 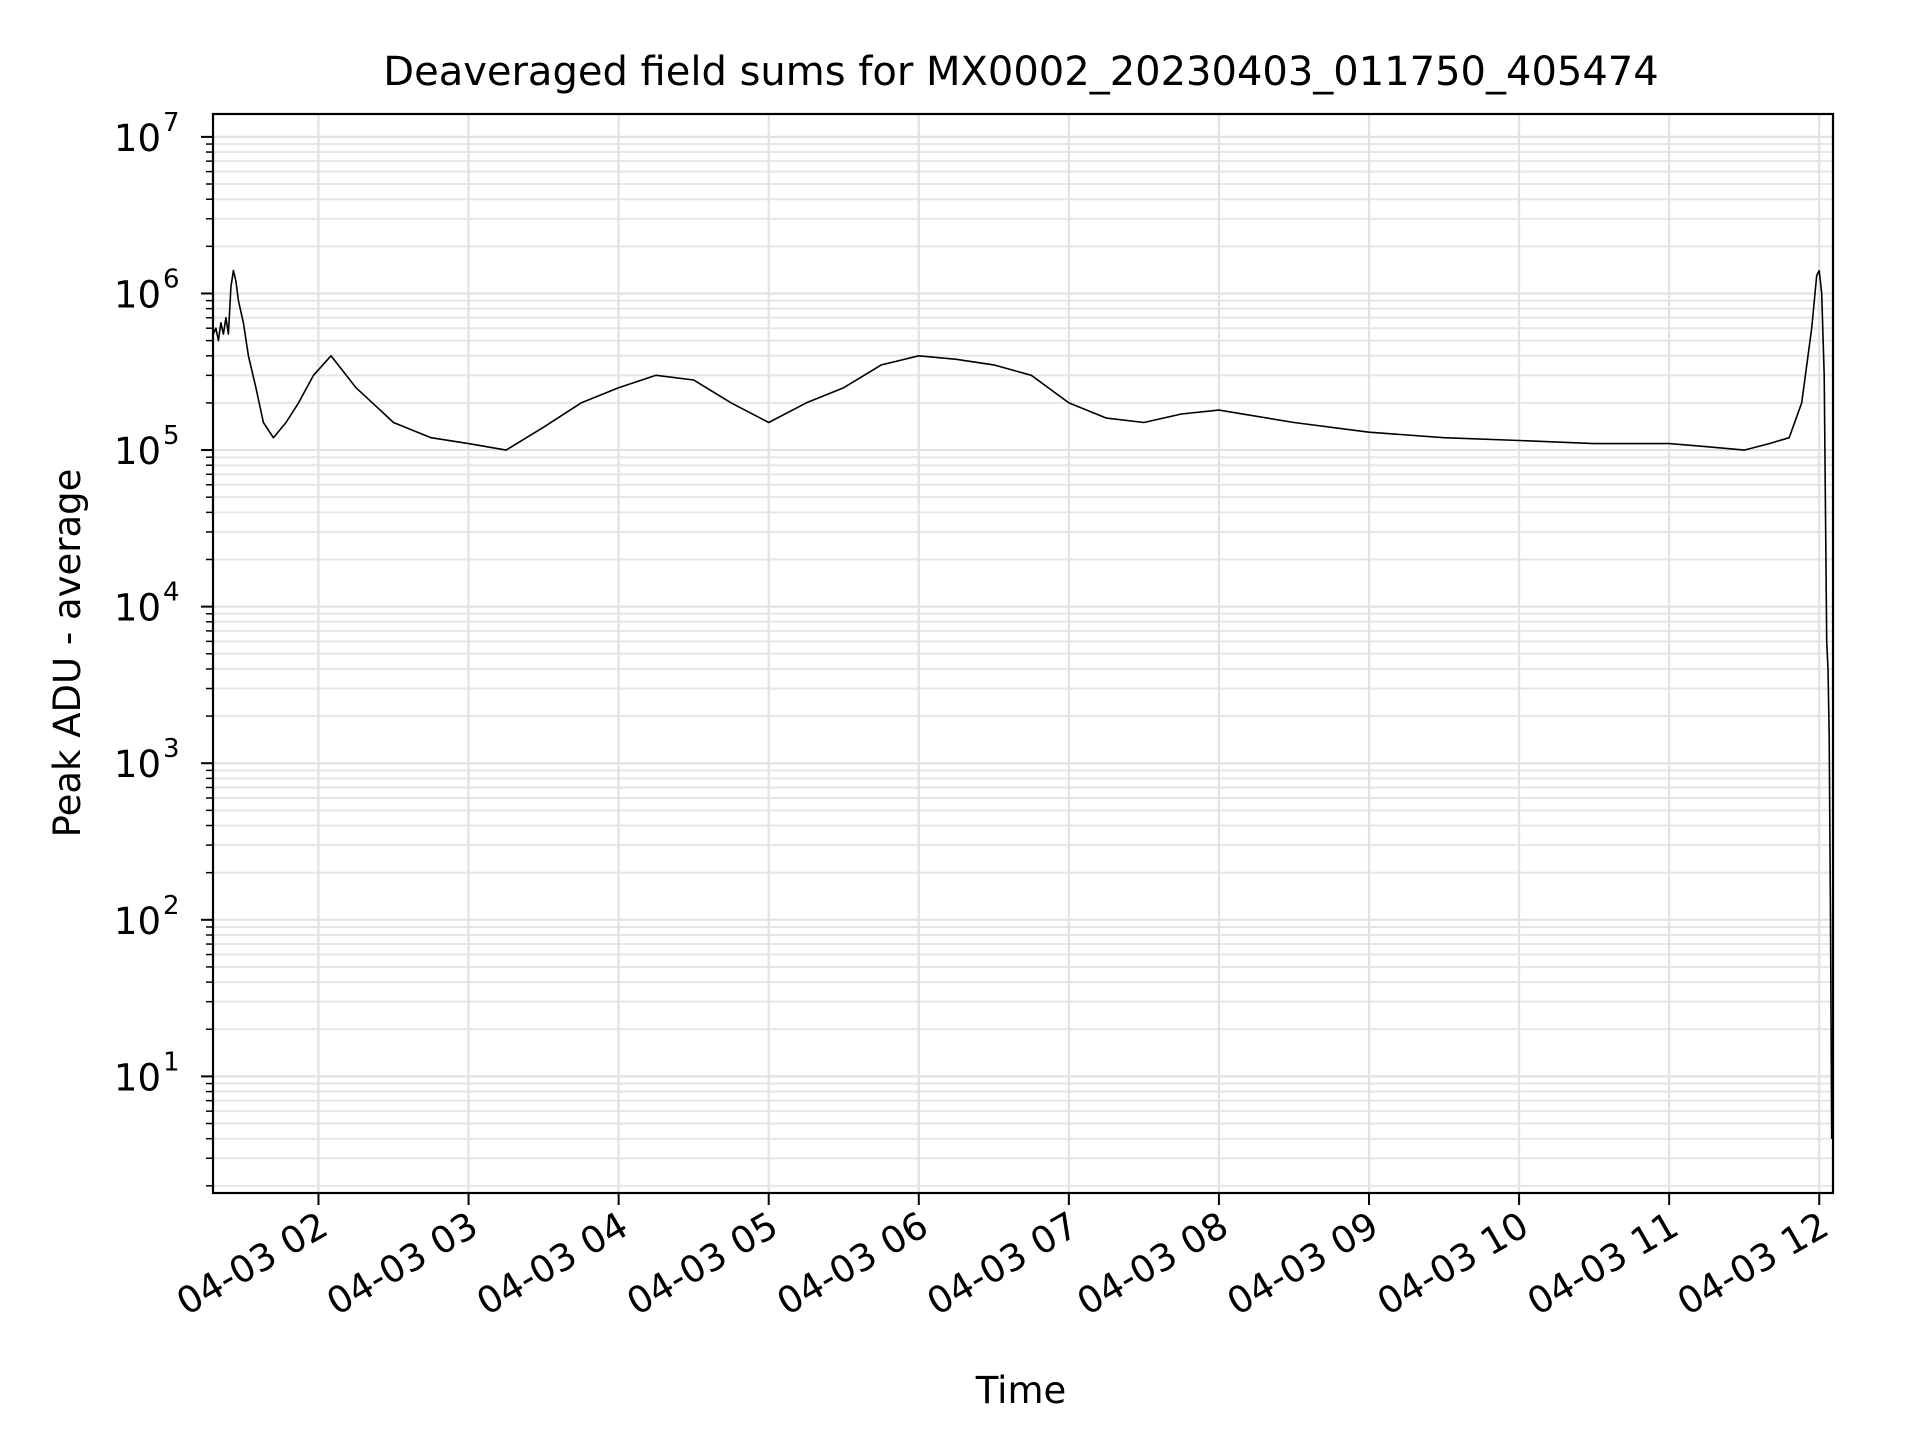 I want to click on x-tick-label: 04-03 11, so click(x=1603, y=1264).